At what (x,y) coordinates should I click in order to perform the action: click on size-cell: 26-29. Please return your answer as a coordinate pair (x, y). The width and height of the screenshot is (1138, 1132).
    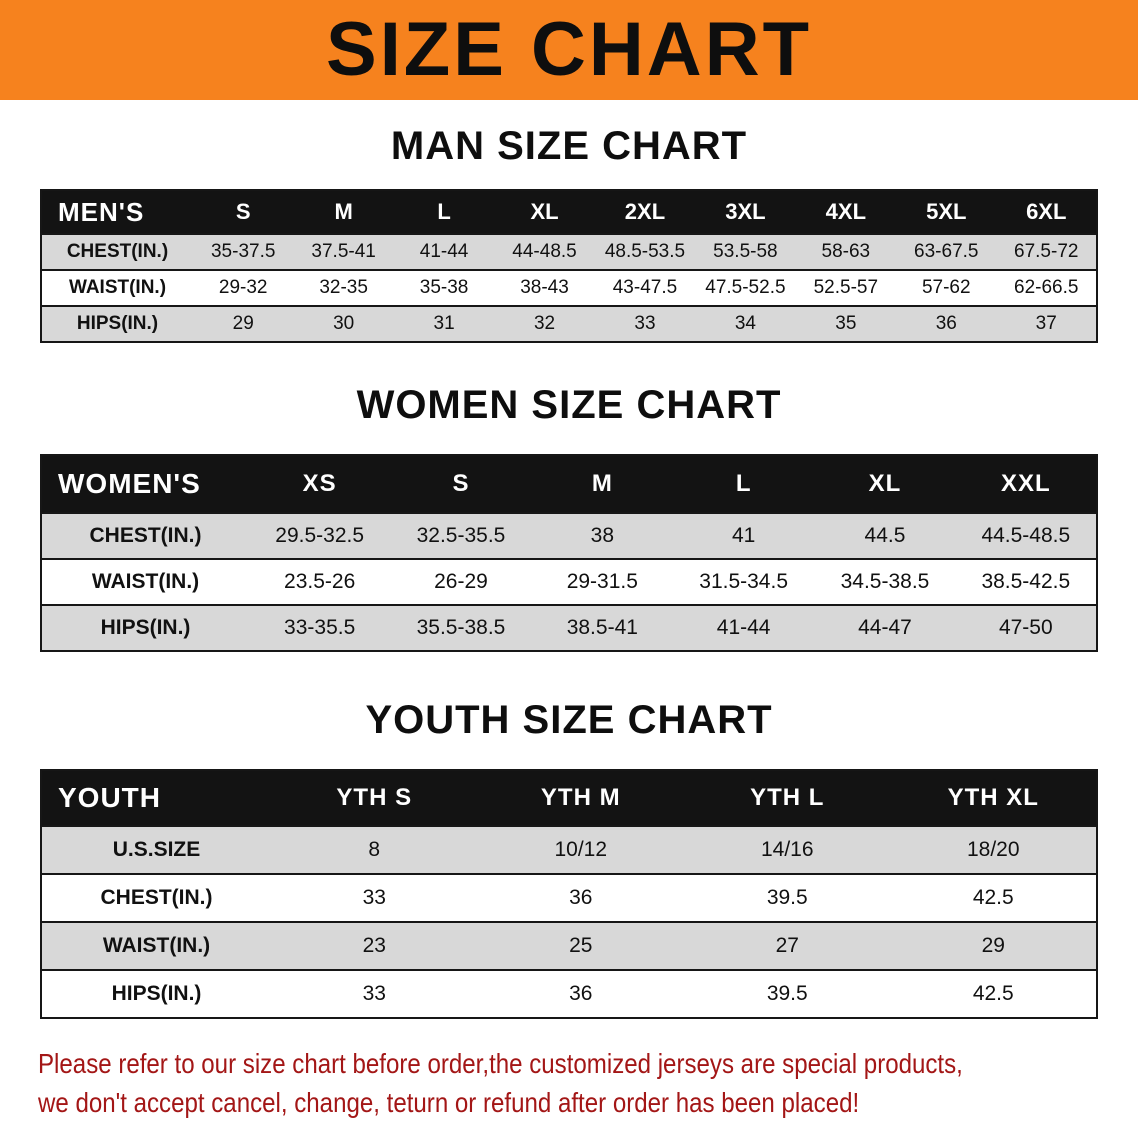
    Looking at the image, I should click on (461, 581).